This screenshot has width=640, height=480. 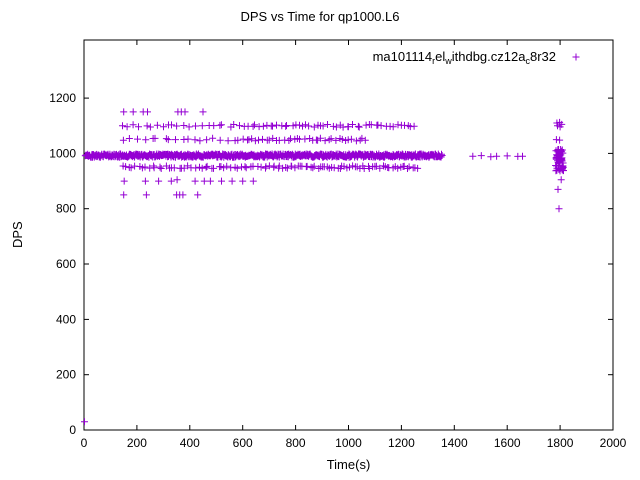 I want to click on x-tick-label: 1600, so click(x=507, y=443).